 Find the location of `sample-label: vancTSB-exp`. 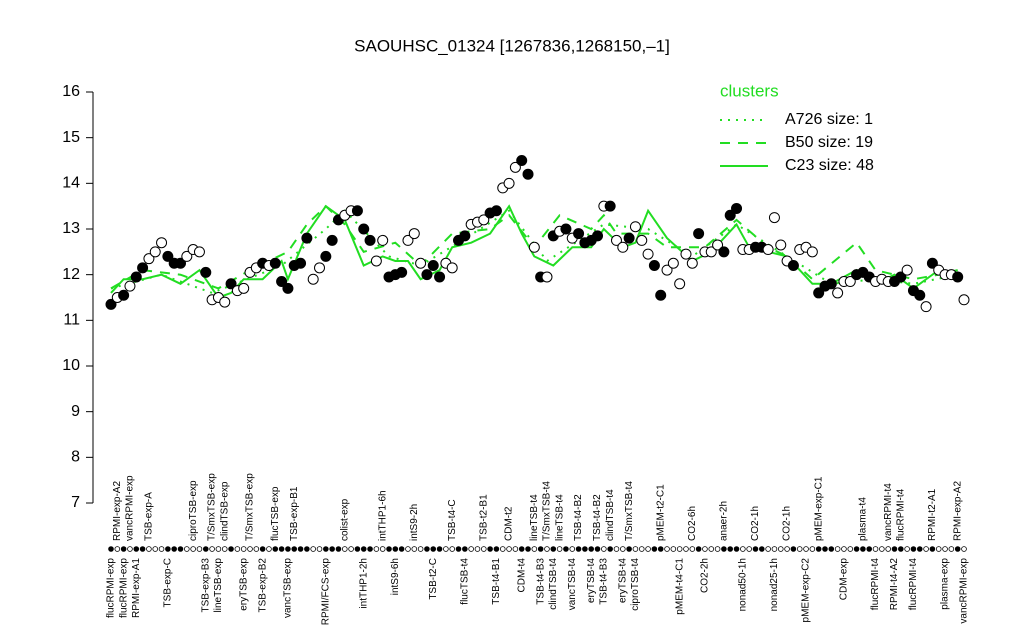

sample-label: vancTSB-exp is located at coordinates (288, 588).